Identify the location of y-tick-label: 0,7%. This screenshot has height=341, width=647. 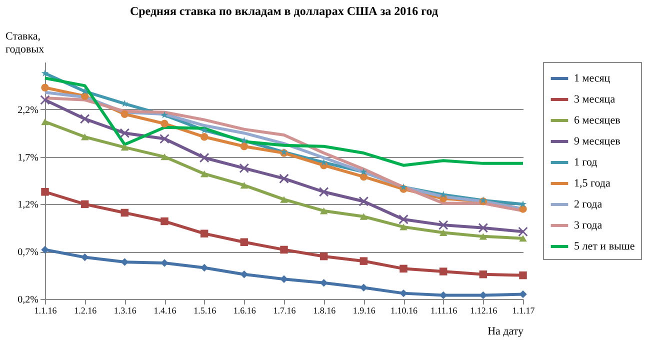
(28, 252).